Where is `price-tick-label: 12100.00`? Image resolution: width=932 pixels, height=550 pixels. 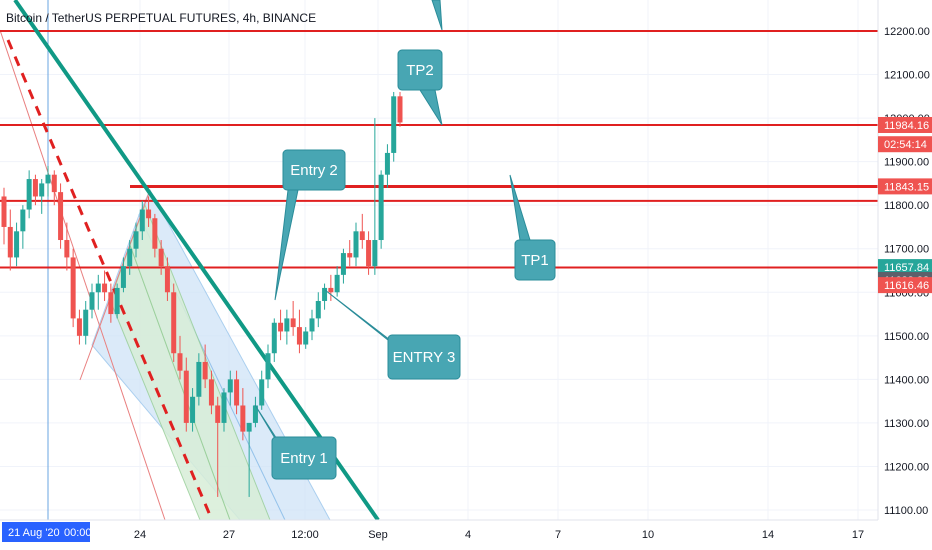
price-tick-label: 12100.00 is located at coordinates (907, 76).